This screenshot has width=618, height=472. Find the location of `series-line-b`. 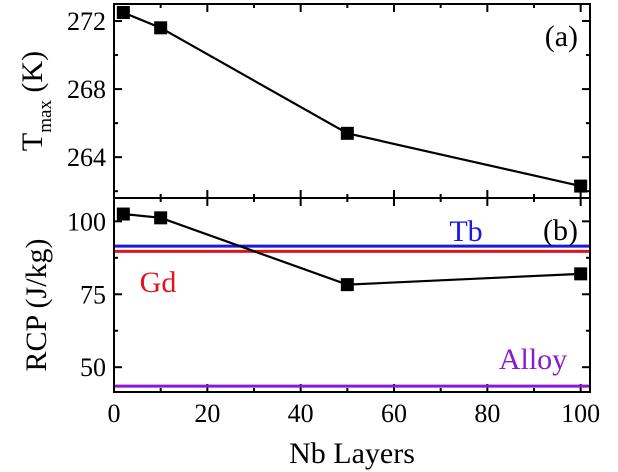

series-line-b is located at coordinates (352, 249).